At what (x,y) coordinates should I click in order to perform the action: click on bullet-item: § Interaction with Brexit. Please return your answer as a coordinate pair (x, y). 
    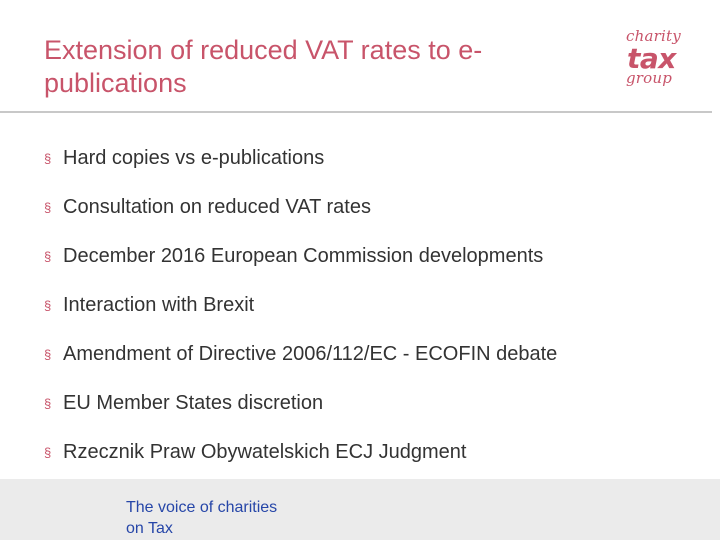
    Looking at the image, I should click on (374, 316).